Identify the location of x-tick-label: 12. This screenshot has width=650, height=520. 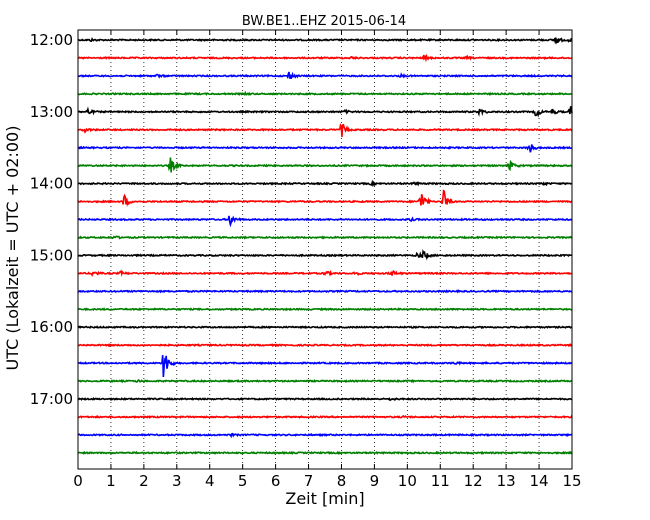
(473, 481).